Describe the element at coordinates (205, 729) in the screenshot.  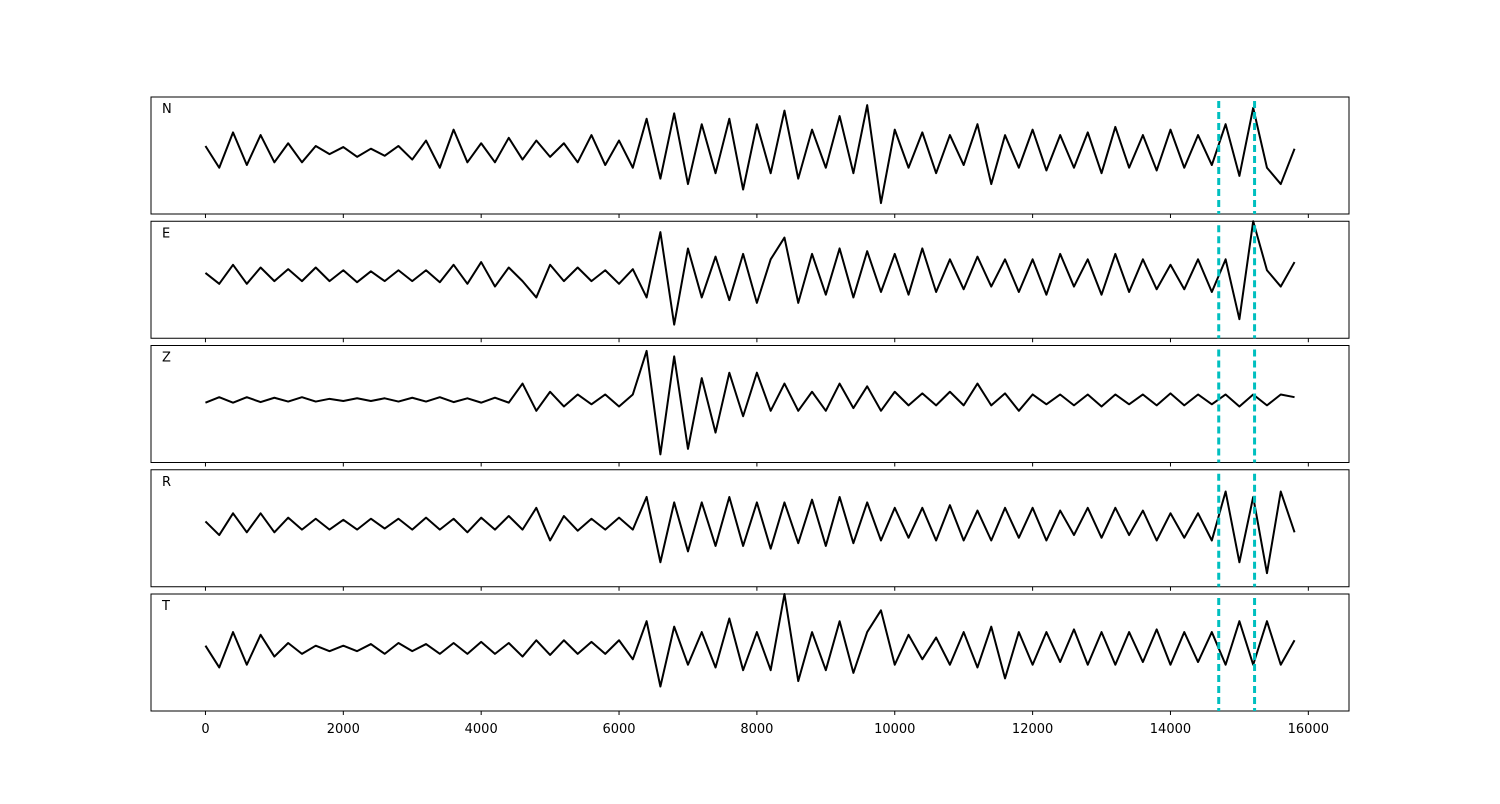
I see `x-tick-label: 0` at that location.